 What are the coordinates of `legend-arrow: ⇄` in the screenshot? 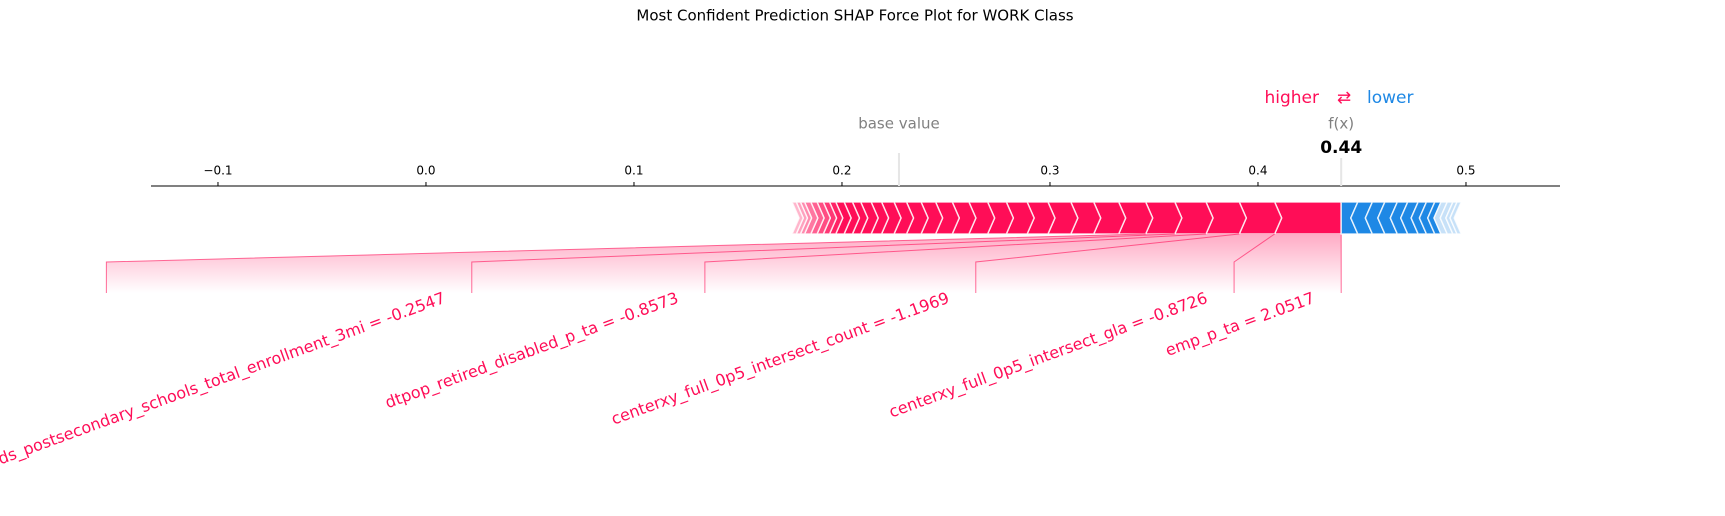 It's located at (1344, 98).